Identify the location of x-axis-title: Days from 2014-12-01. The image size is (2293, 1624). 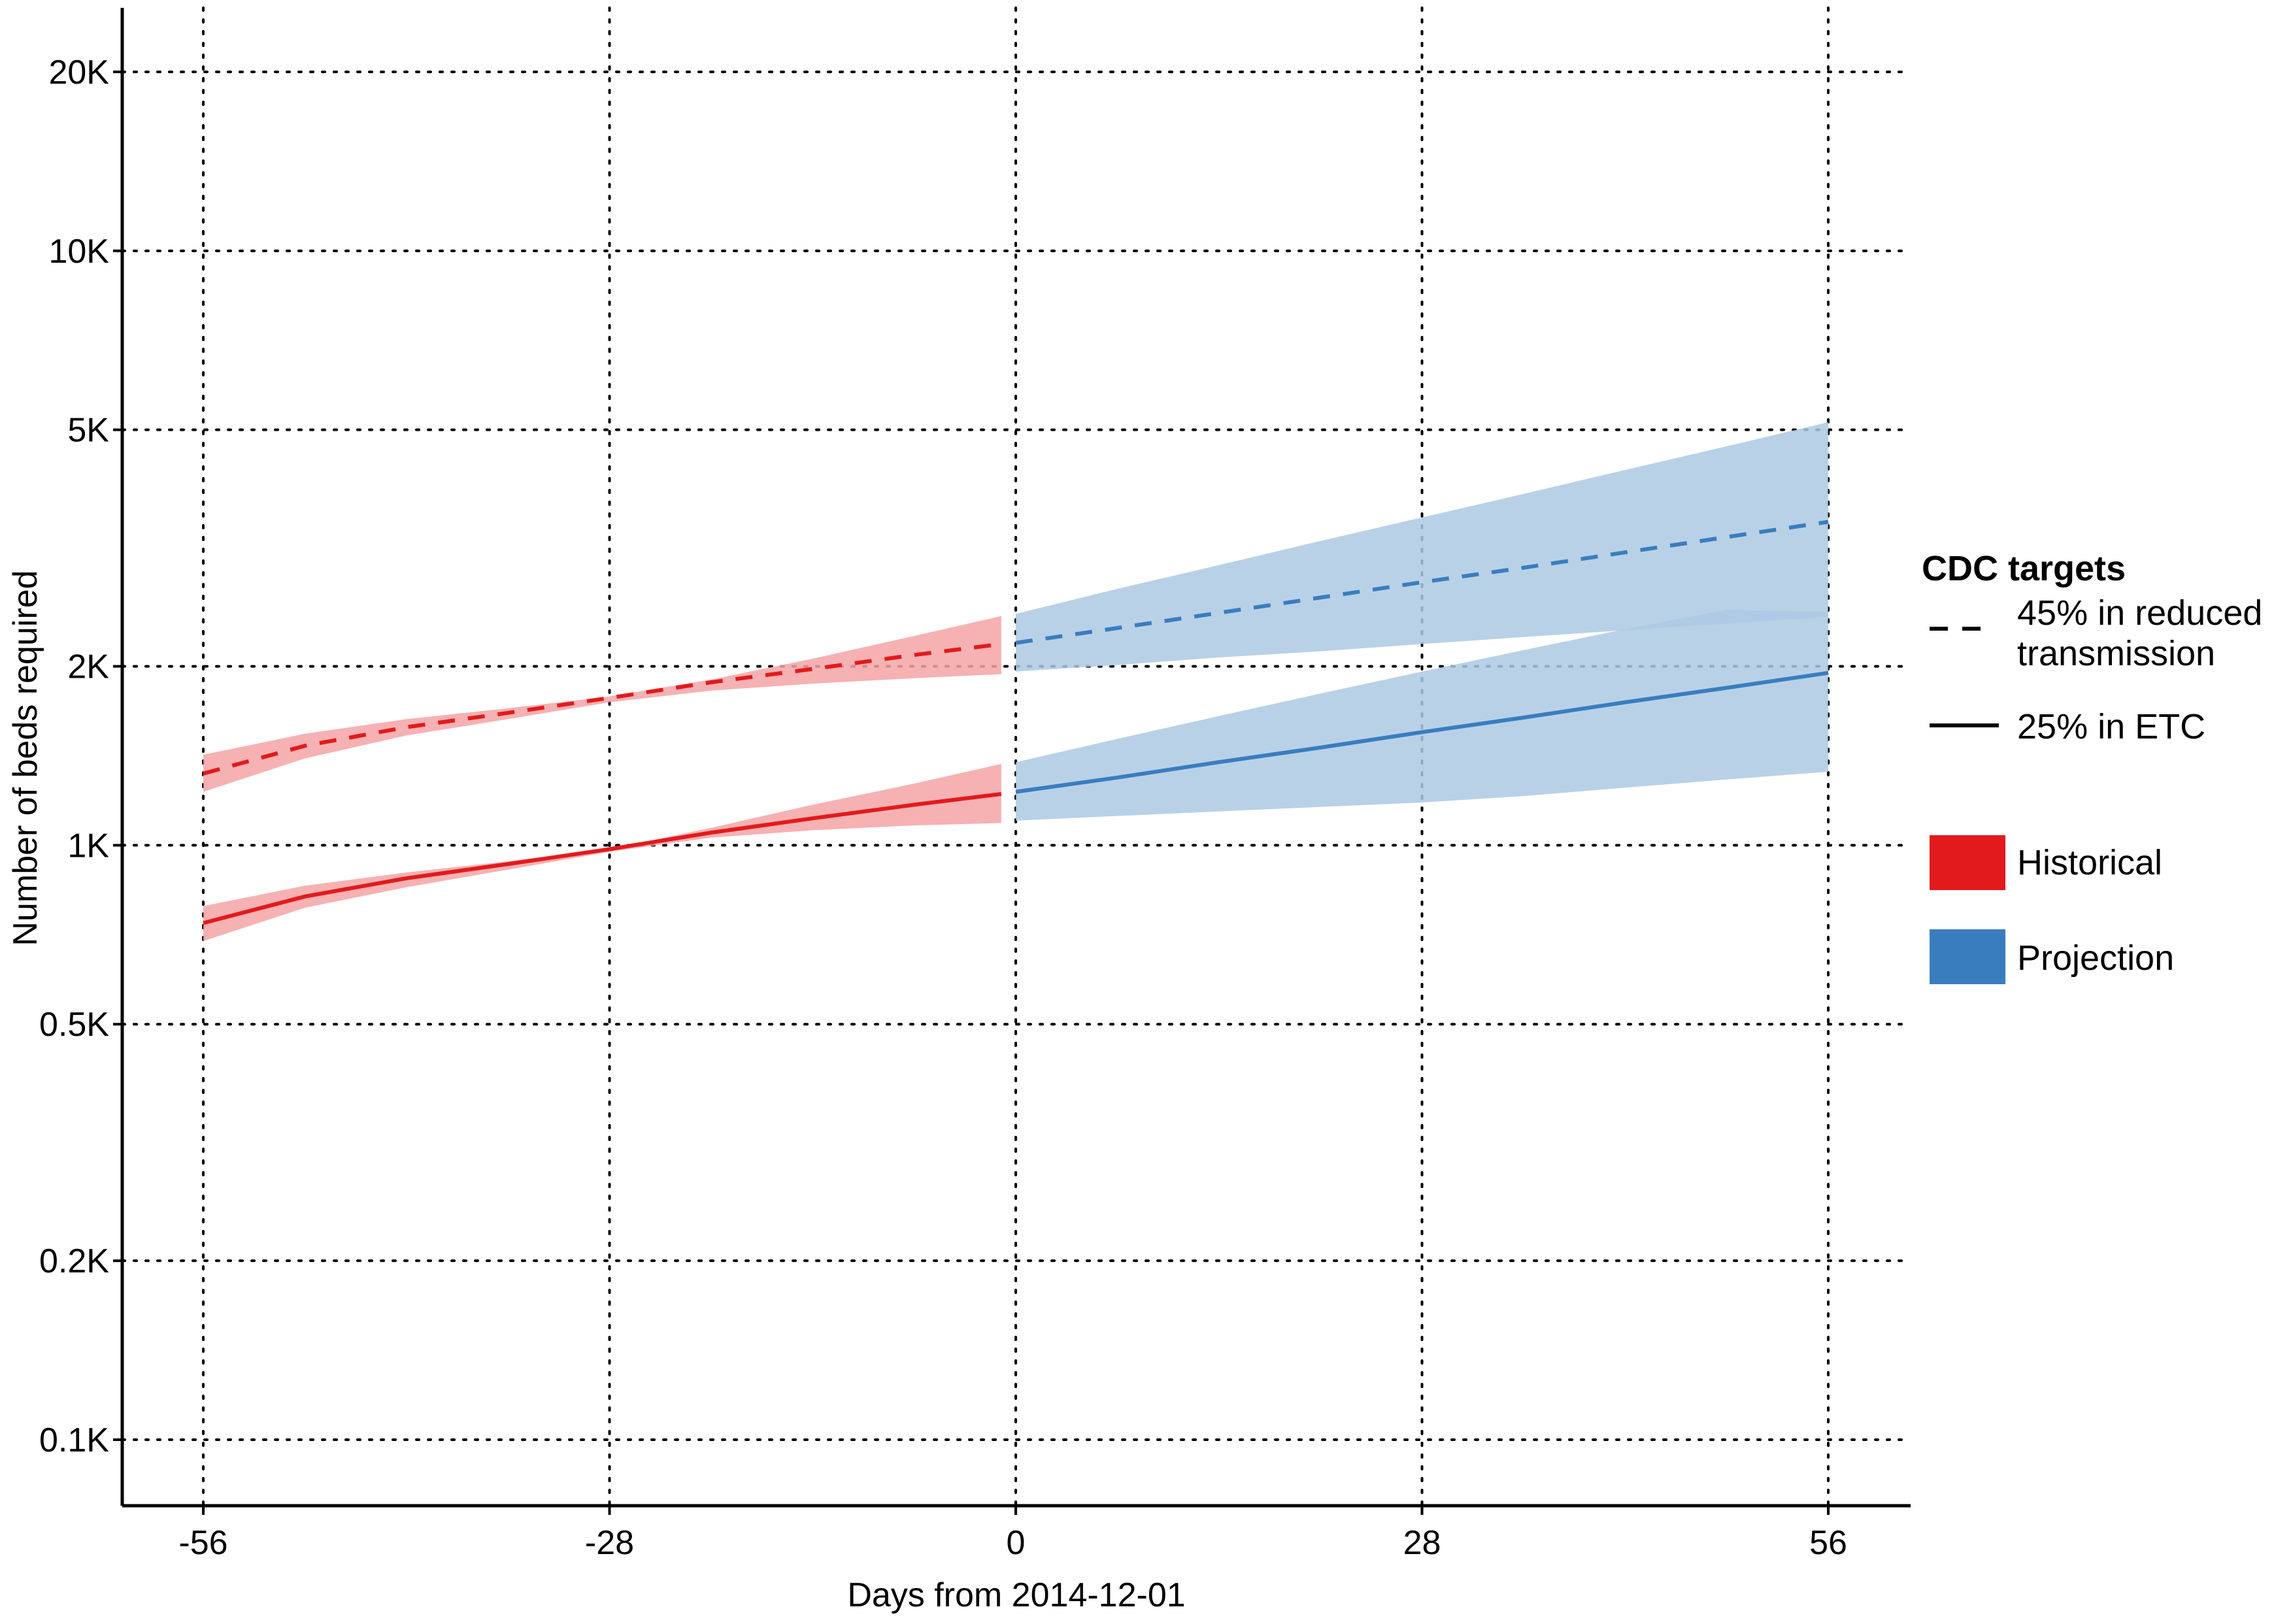
(1016, 1595).